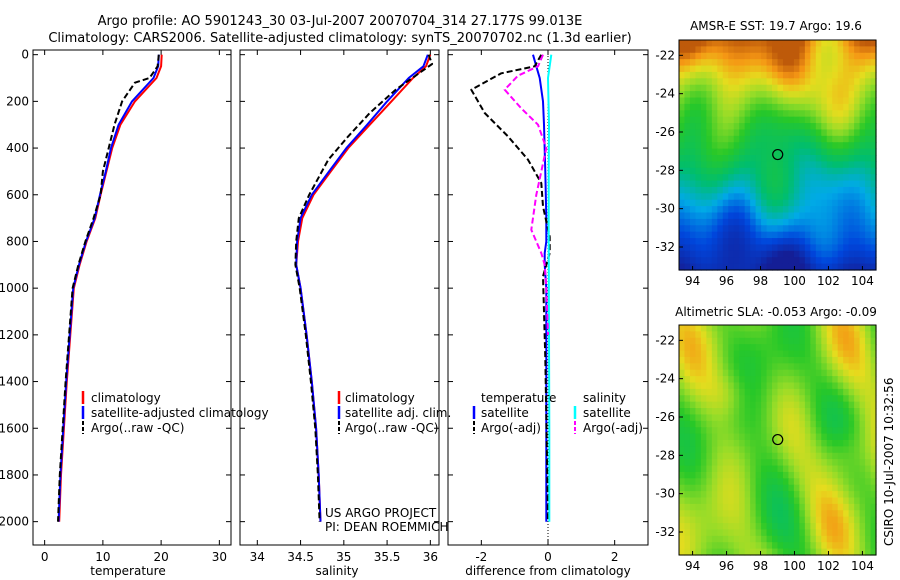 This screenshot has height=580, width=900. Describe the element at coordinates (862, 566) in the screenshot. I see `map-x-tick-label: 104` at that location.